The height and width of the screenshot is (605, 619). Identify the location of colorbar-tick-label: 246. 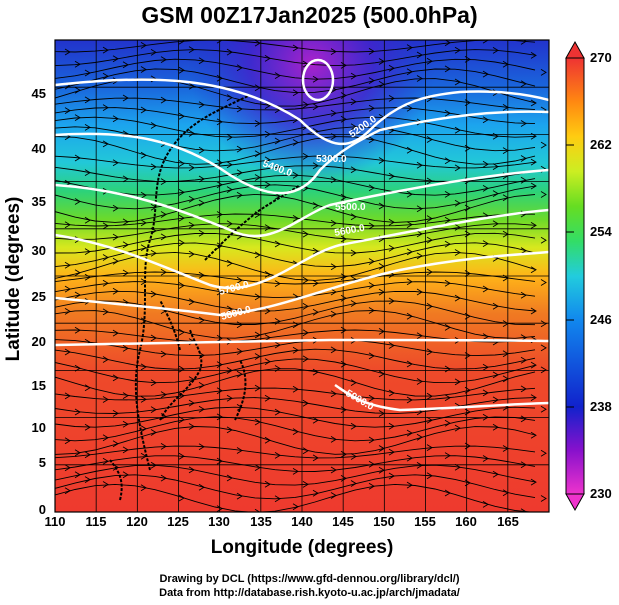
(601, 319).